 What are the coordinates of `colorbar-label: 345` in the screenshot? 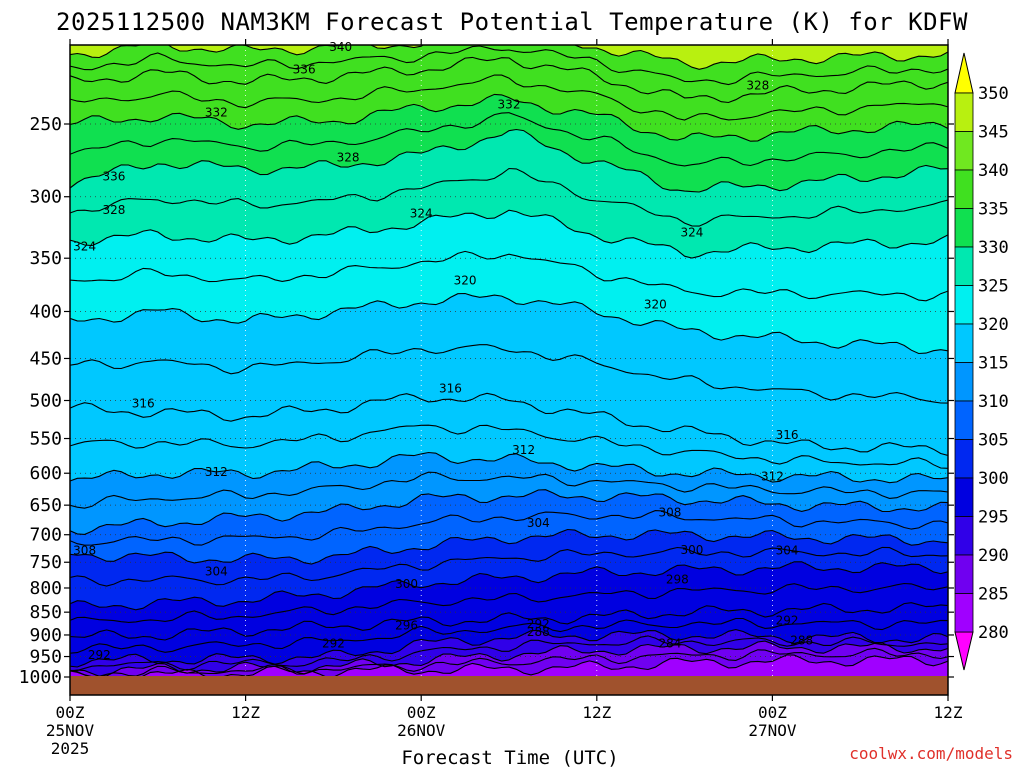 It's located at (993, 133).